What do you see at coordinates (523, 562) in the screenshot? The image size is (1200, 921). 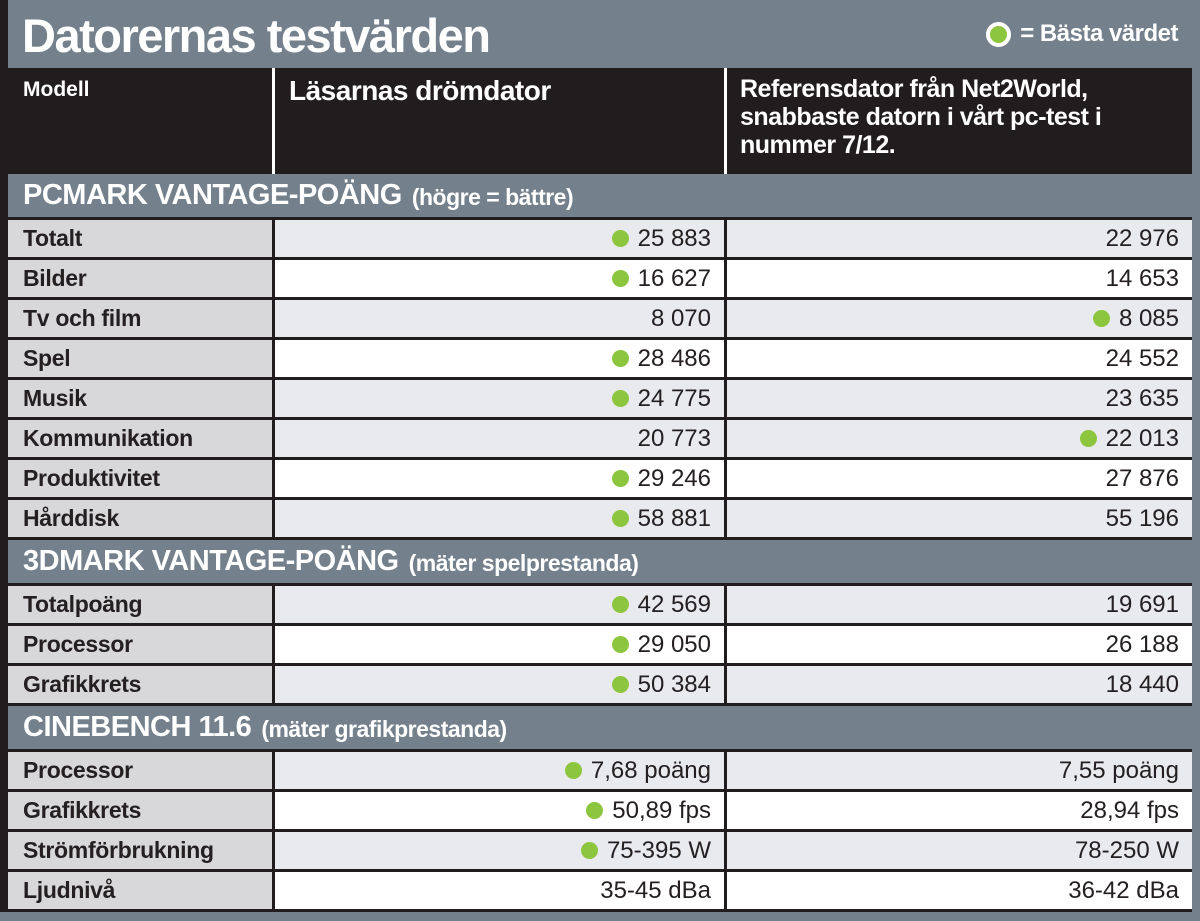 I see `section-note: (mäter spelprestanda)` at bounding box center [523, 562].